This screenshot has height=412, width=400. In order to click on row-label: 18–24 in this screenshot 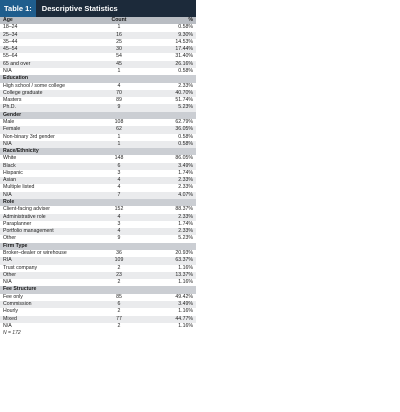, I will do `click(46, 28)`.